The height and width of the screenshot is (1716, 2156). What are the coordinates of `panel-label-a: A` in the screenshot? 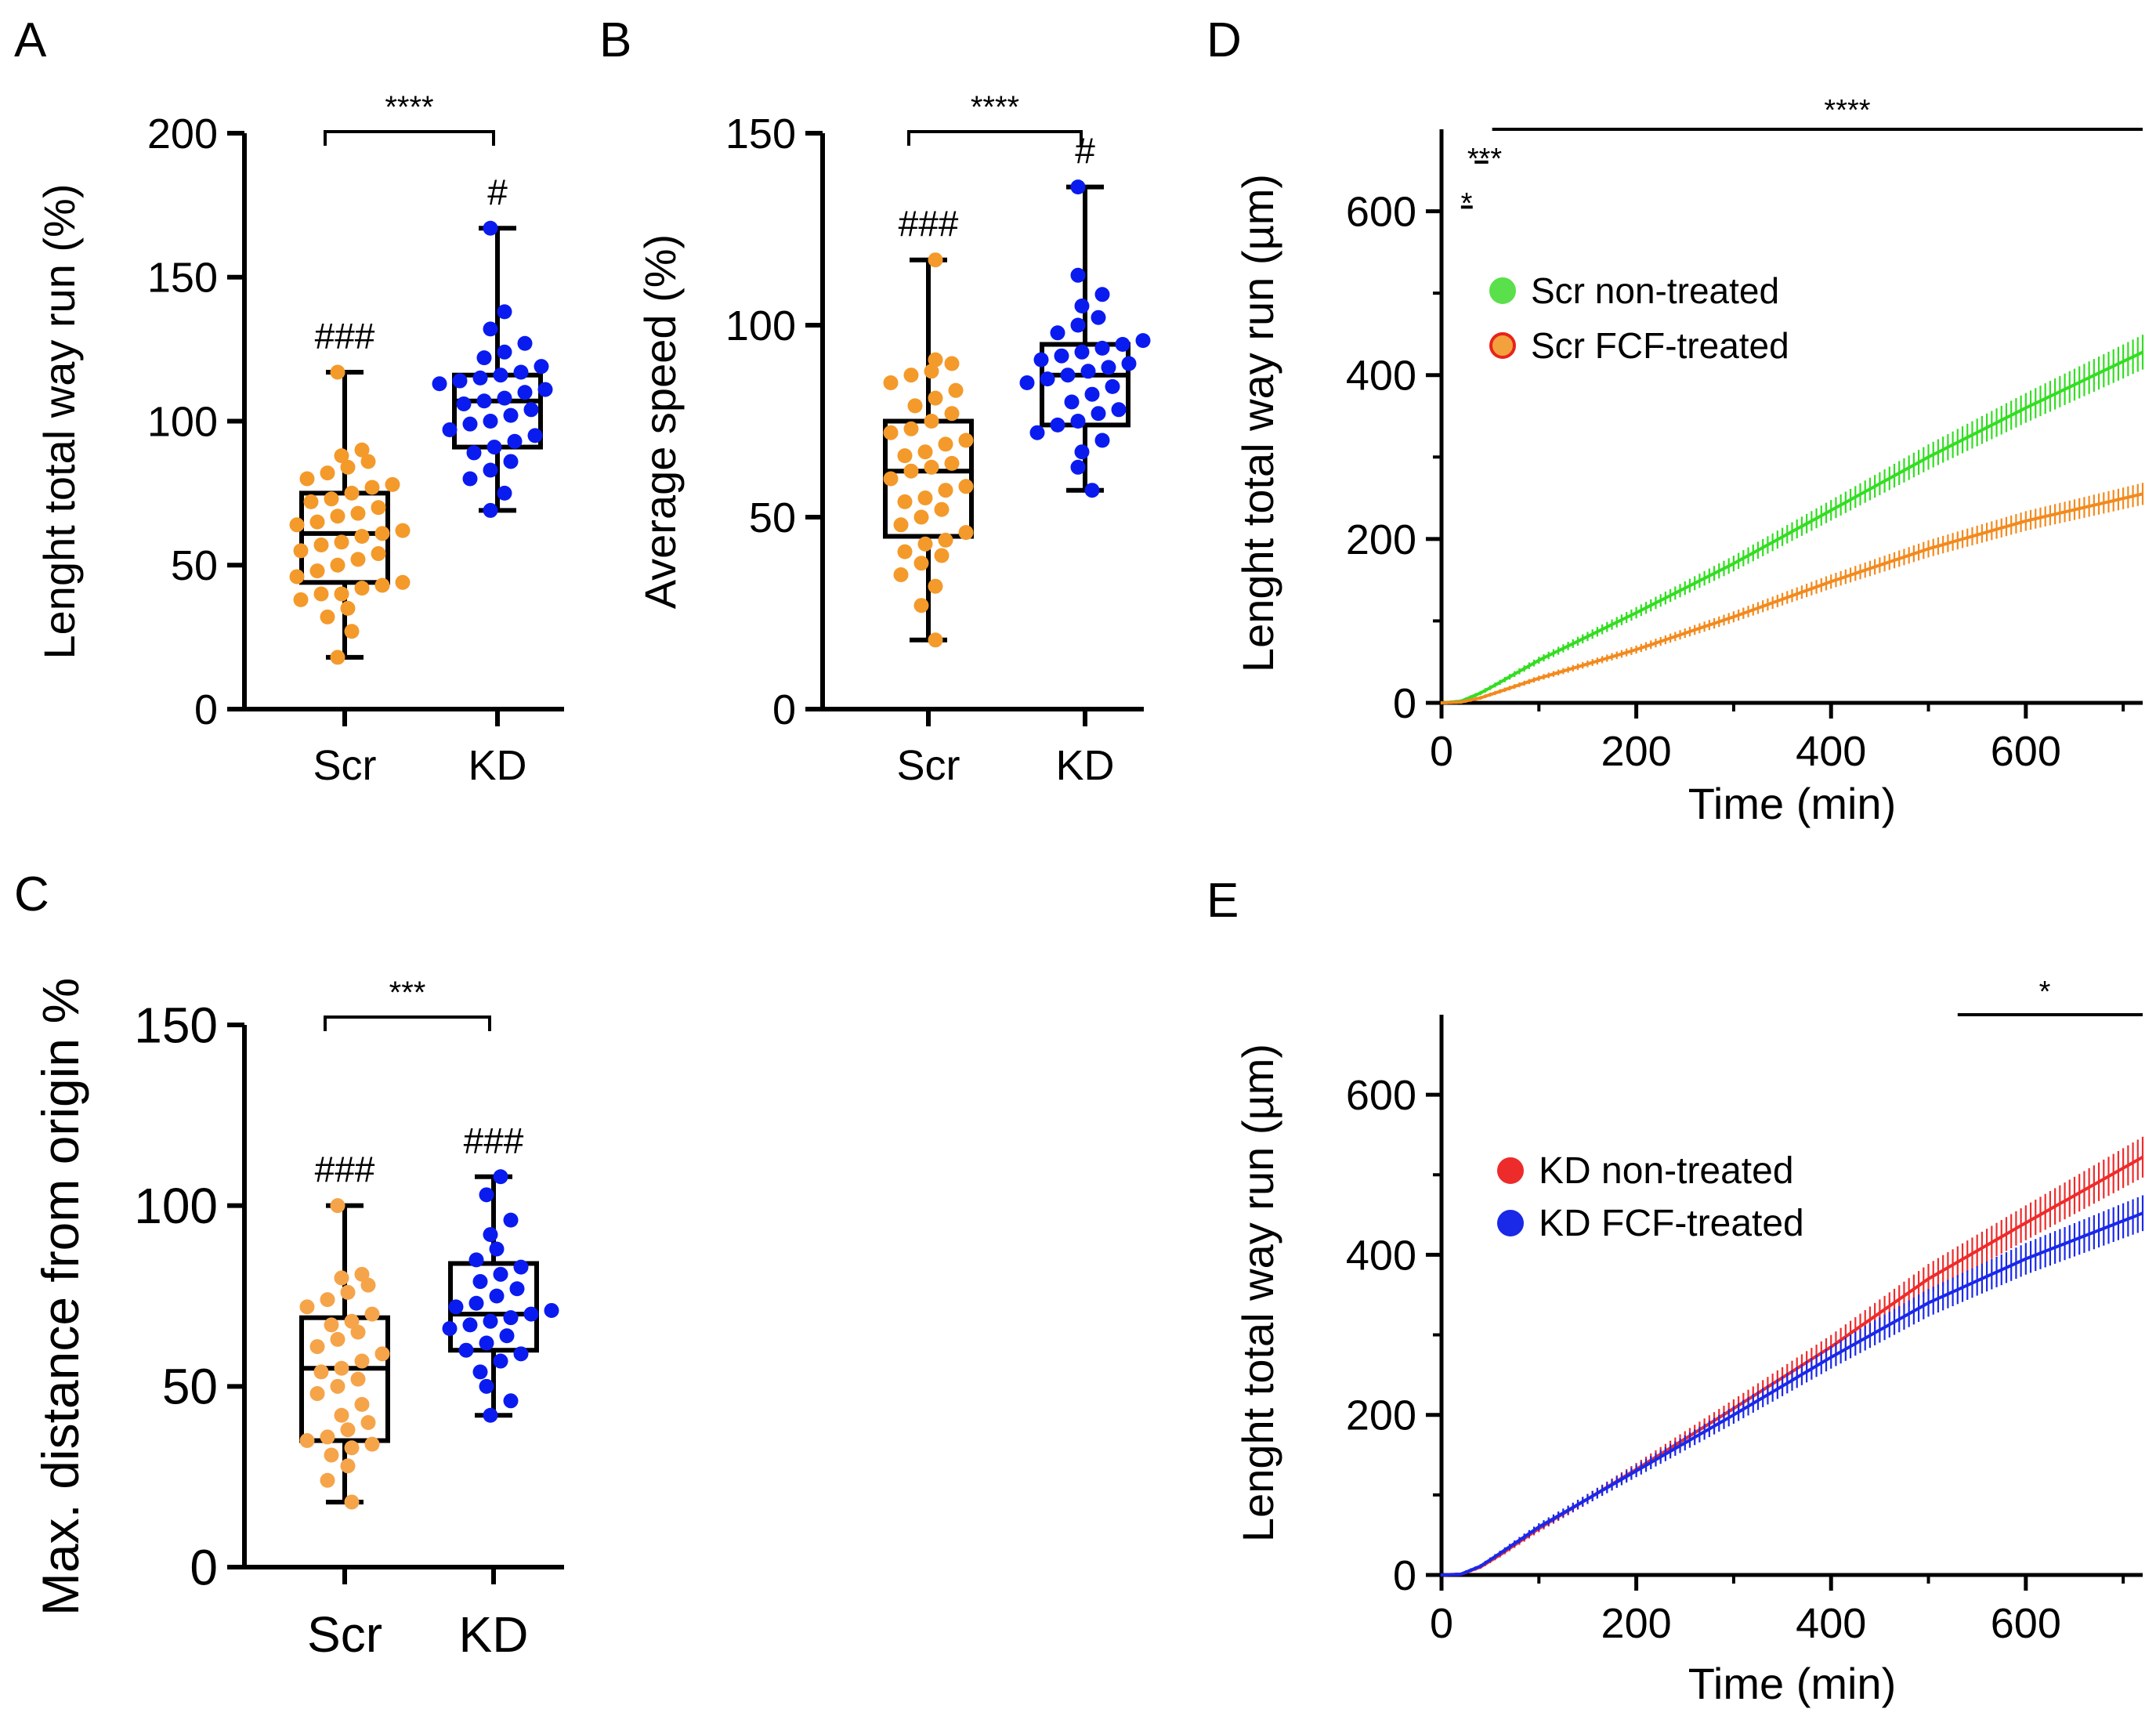 It's located at (30, 40).